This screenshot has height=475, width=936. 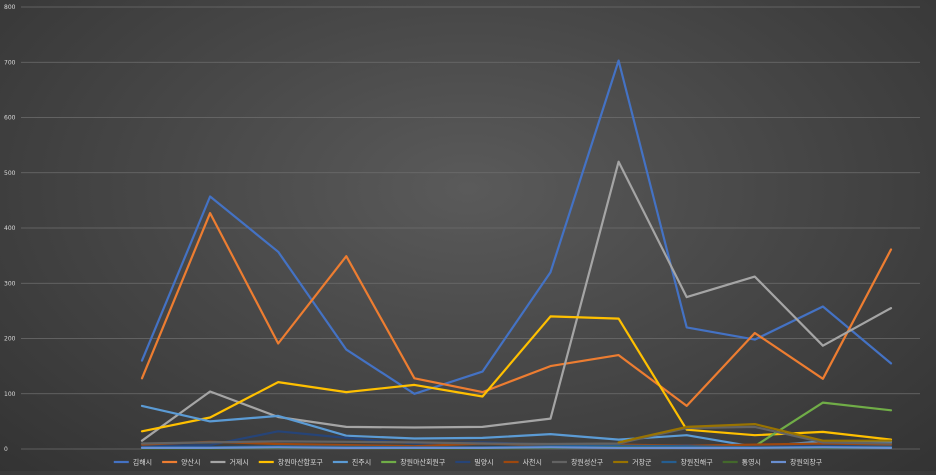 I want to click on y-tick-label: 300, so click(x=10, y=283).